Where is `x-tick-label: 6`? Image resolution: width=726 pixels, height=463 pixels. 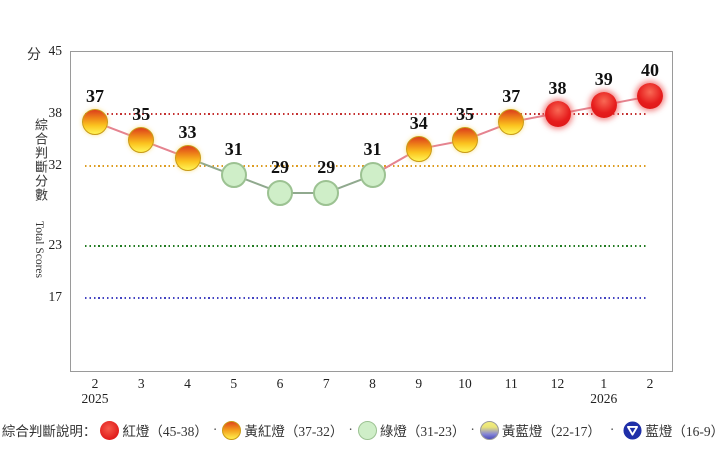
x-tick-label: 6 is located at coordinates (280, 383).